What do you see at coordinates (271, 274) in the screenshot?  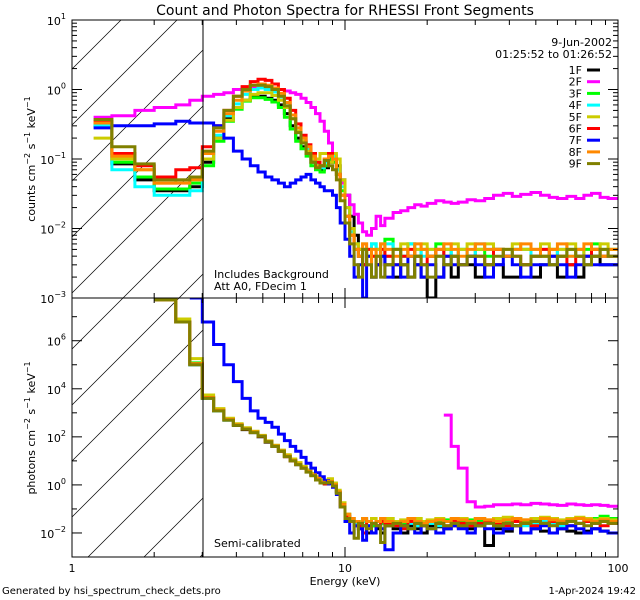 I see `annotation-background: Includes Background` at bounding box center [271, 274].